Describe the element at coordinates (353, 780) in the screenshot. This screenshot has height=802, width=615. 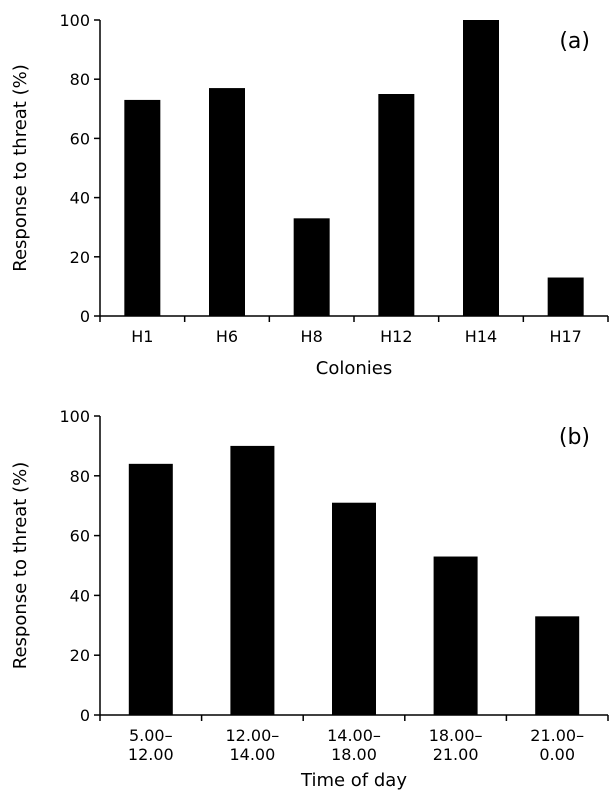
I see `x-axis-title: Time of day` at that location.